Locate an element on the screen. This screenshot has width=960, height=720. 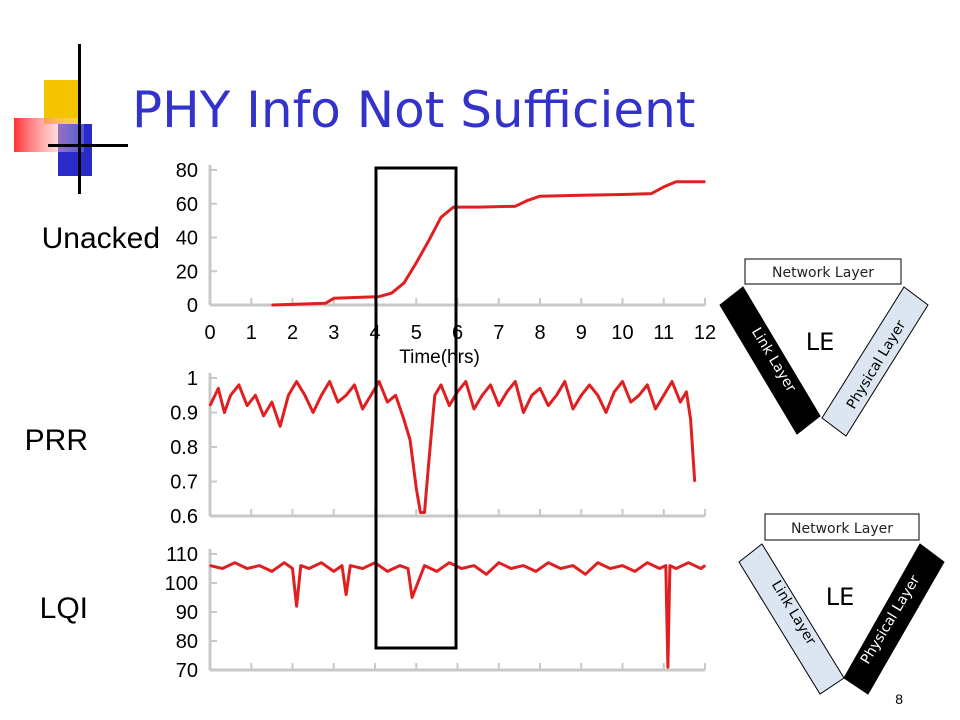
x-tick-label: 10 is located at coordinates (622, 333).